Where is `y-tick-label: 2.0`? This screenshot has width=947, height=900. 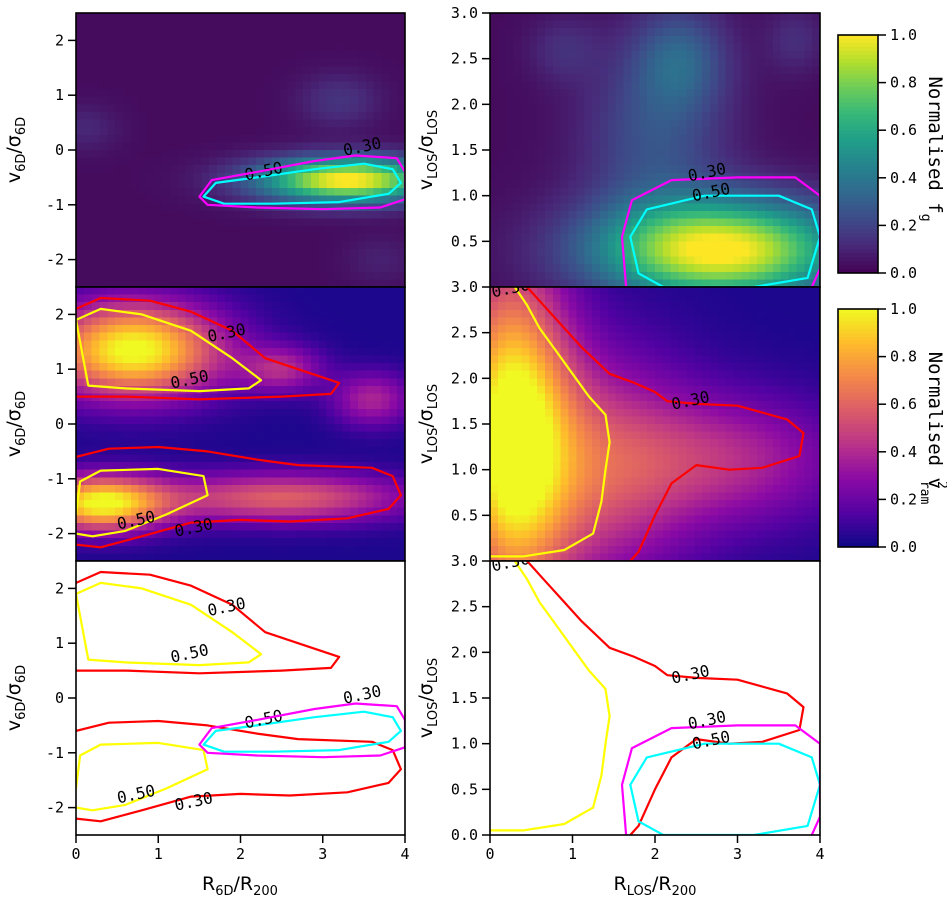 y-tick-label: 2.0 is located at coordinates (464, 104).